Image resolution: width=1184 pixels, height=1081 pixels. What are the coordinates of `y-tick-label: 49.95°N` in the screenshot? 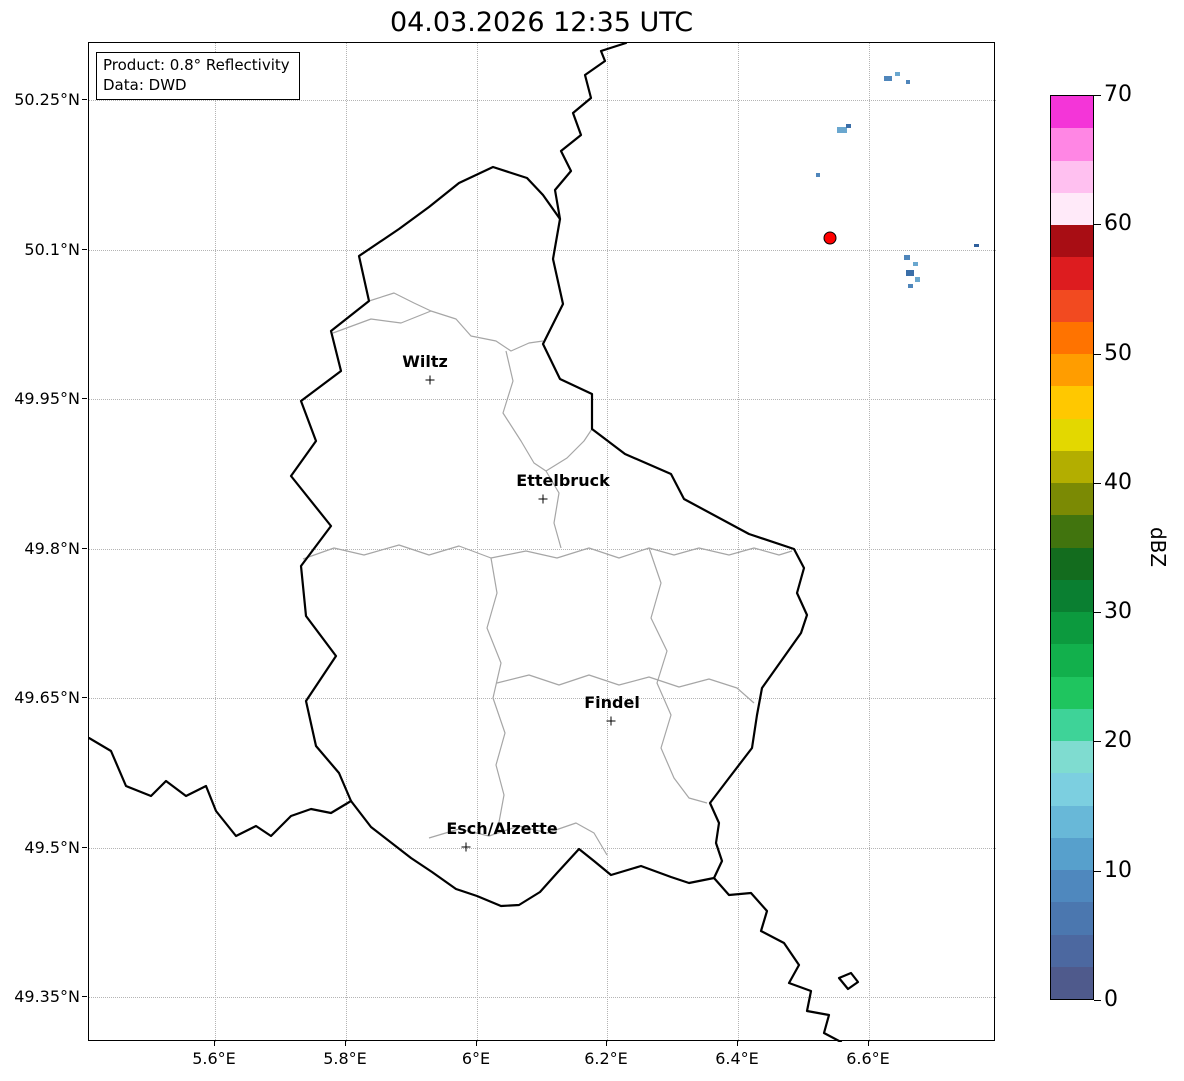 It's located at (47, 398).